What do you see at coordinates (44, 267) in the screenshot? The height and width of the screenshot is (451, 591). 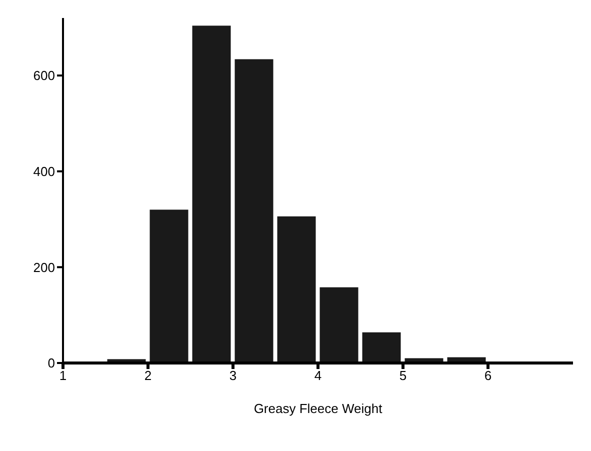 I see `y-tick-label: 200` at bounding box center [44, 267].